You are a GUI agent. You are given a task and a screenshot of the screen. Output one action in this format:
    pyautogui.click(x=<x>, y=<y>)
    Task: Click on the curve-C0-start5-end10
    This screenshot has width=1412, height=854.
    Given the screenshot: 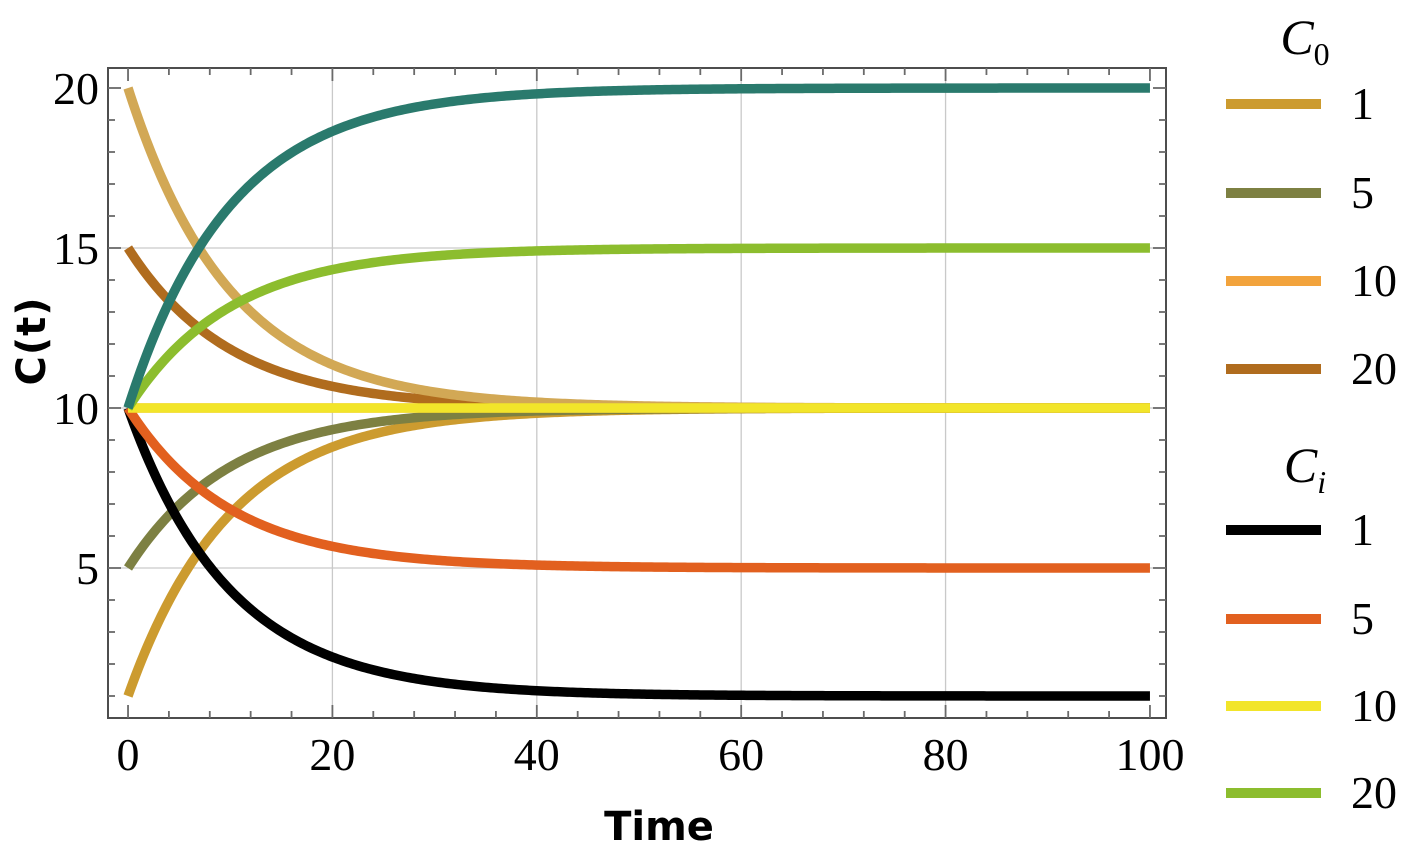 What is the action you would take?
    pyautogui.click(x=637, y=487)
    